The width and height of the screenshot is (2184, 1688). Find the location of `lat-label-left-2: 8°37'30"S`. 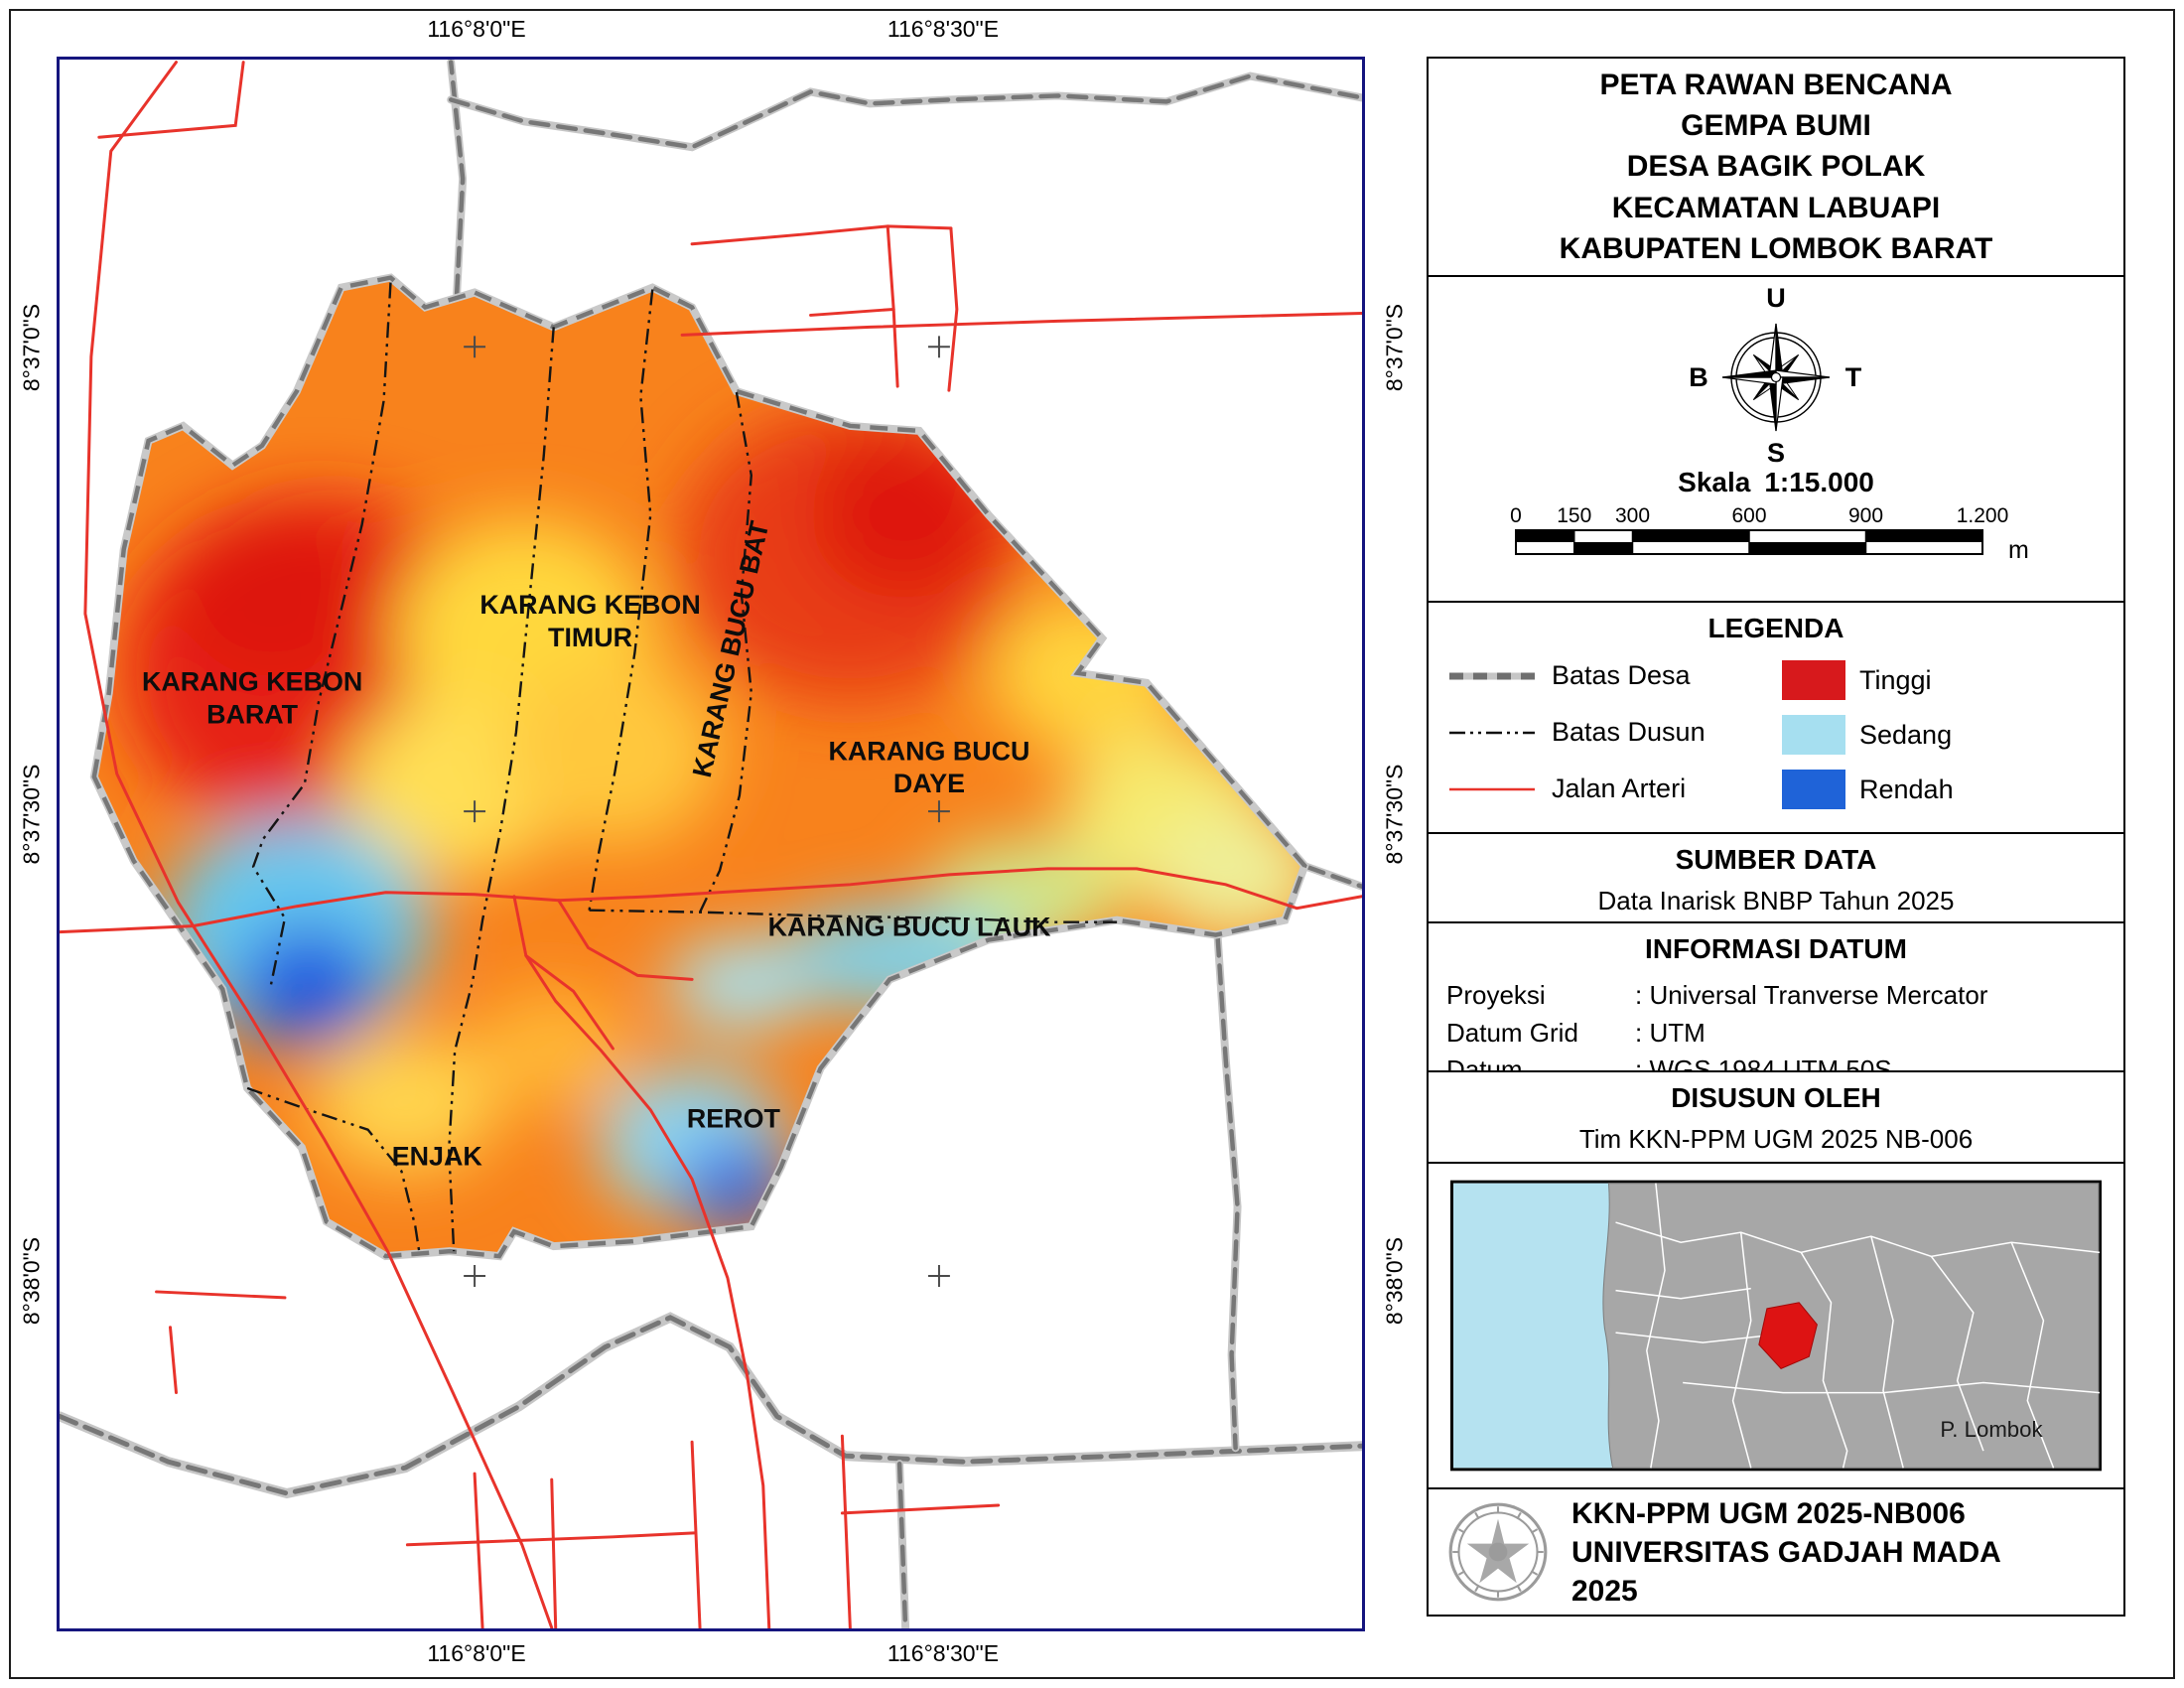

lat-label-left-2: 8°37'30"S is located at coordinates (31, 814).